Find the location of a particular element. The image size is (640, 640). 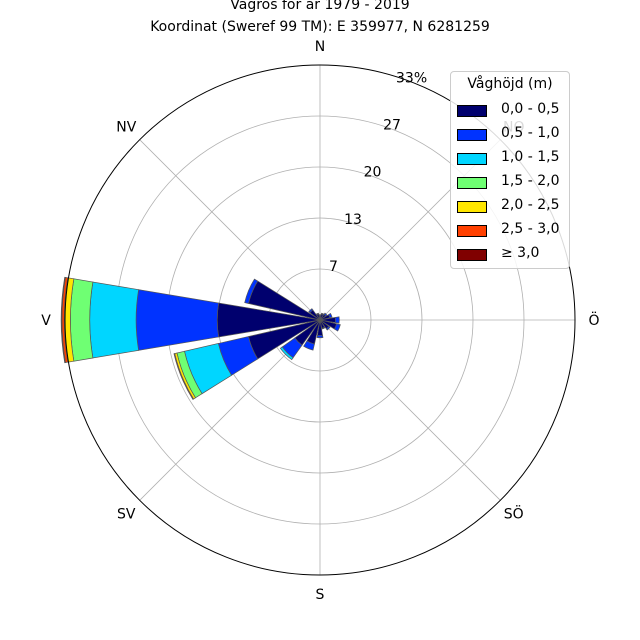

chart-title: Vågros för år 1979 - 2019 is located at coordinates (320, 6).